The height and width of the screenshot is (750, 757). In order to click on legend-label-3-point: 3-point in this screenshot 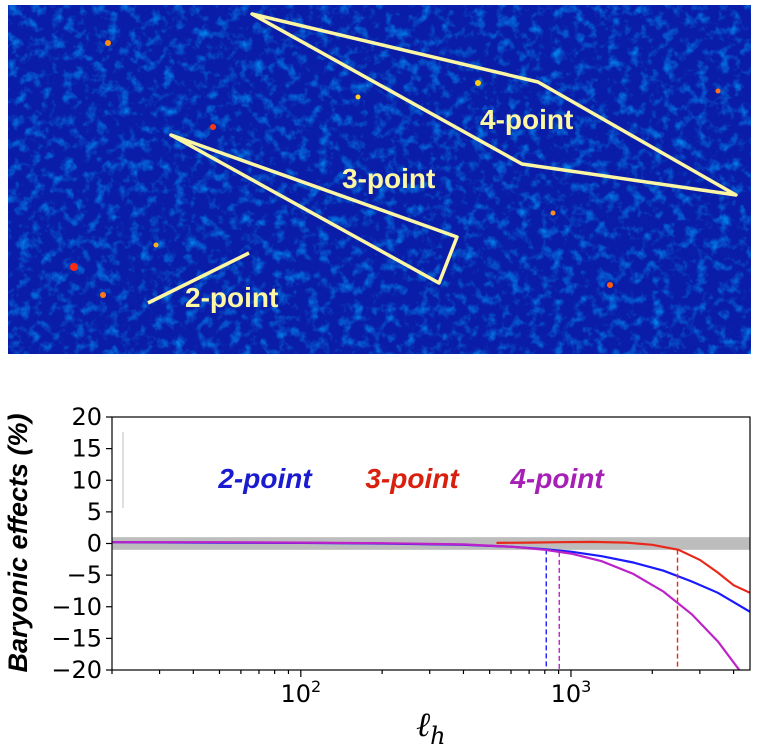, I will do `click(412, 478)`.